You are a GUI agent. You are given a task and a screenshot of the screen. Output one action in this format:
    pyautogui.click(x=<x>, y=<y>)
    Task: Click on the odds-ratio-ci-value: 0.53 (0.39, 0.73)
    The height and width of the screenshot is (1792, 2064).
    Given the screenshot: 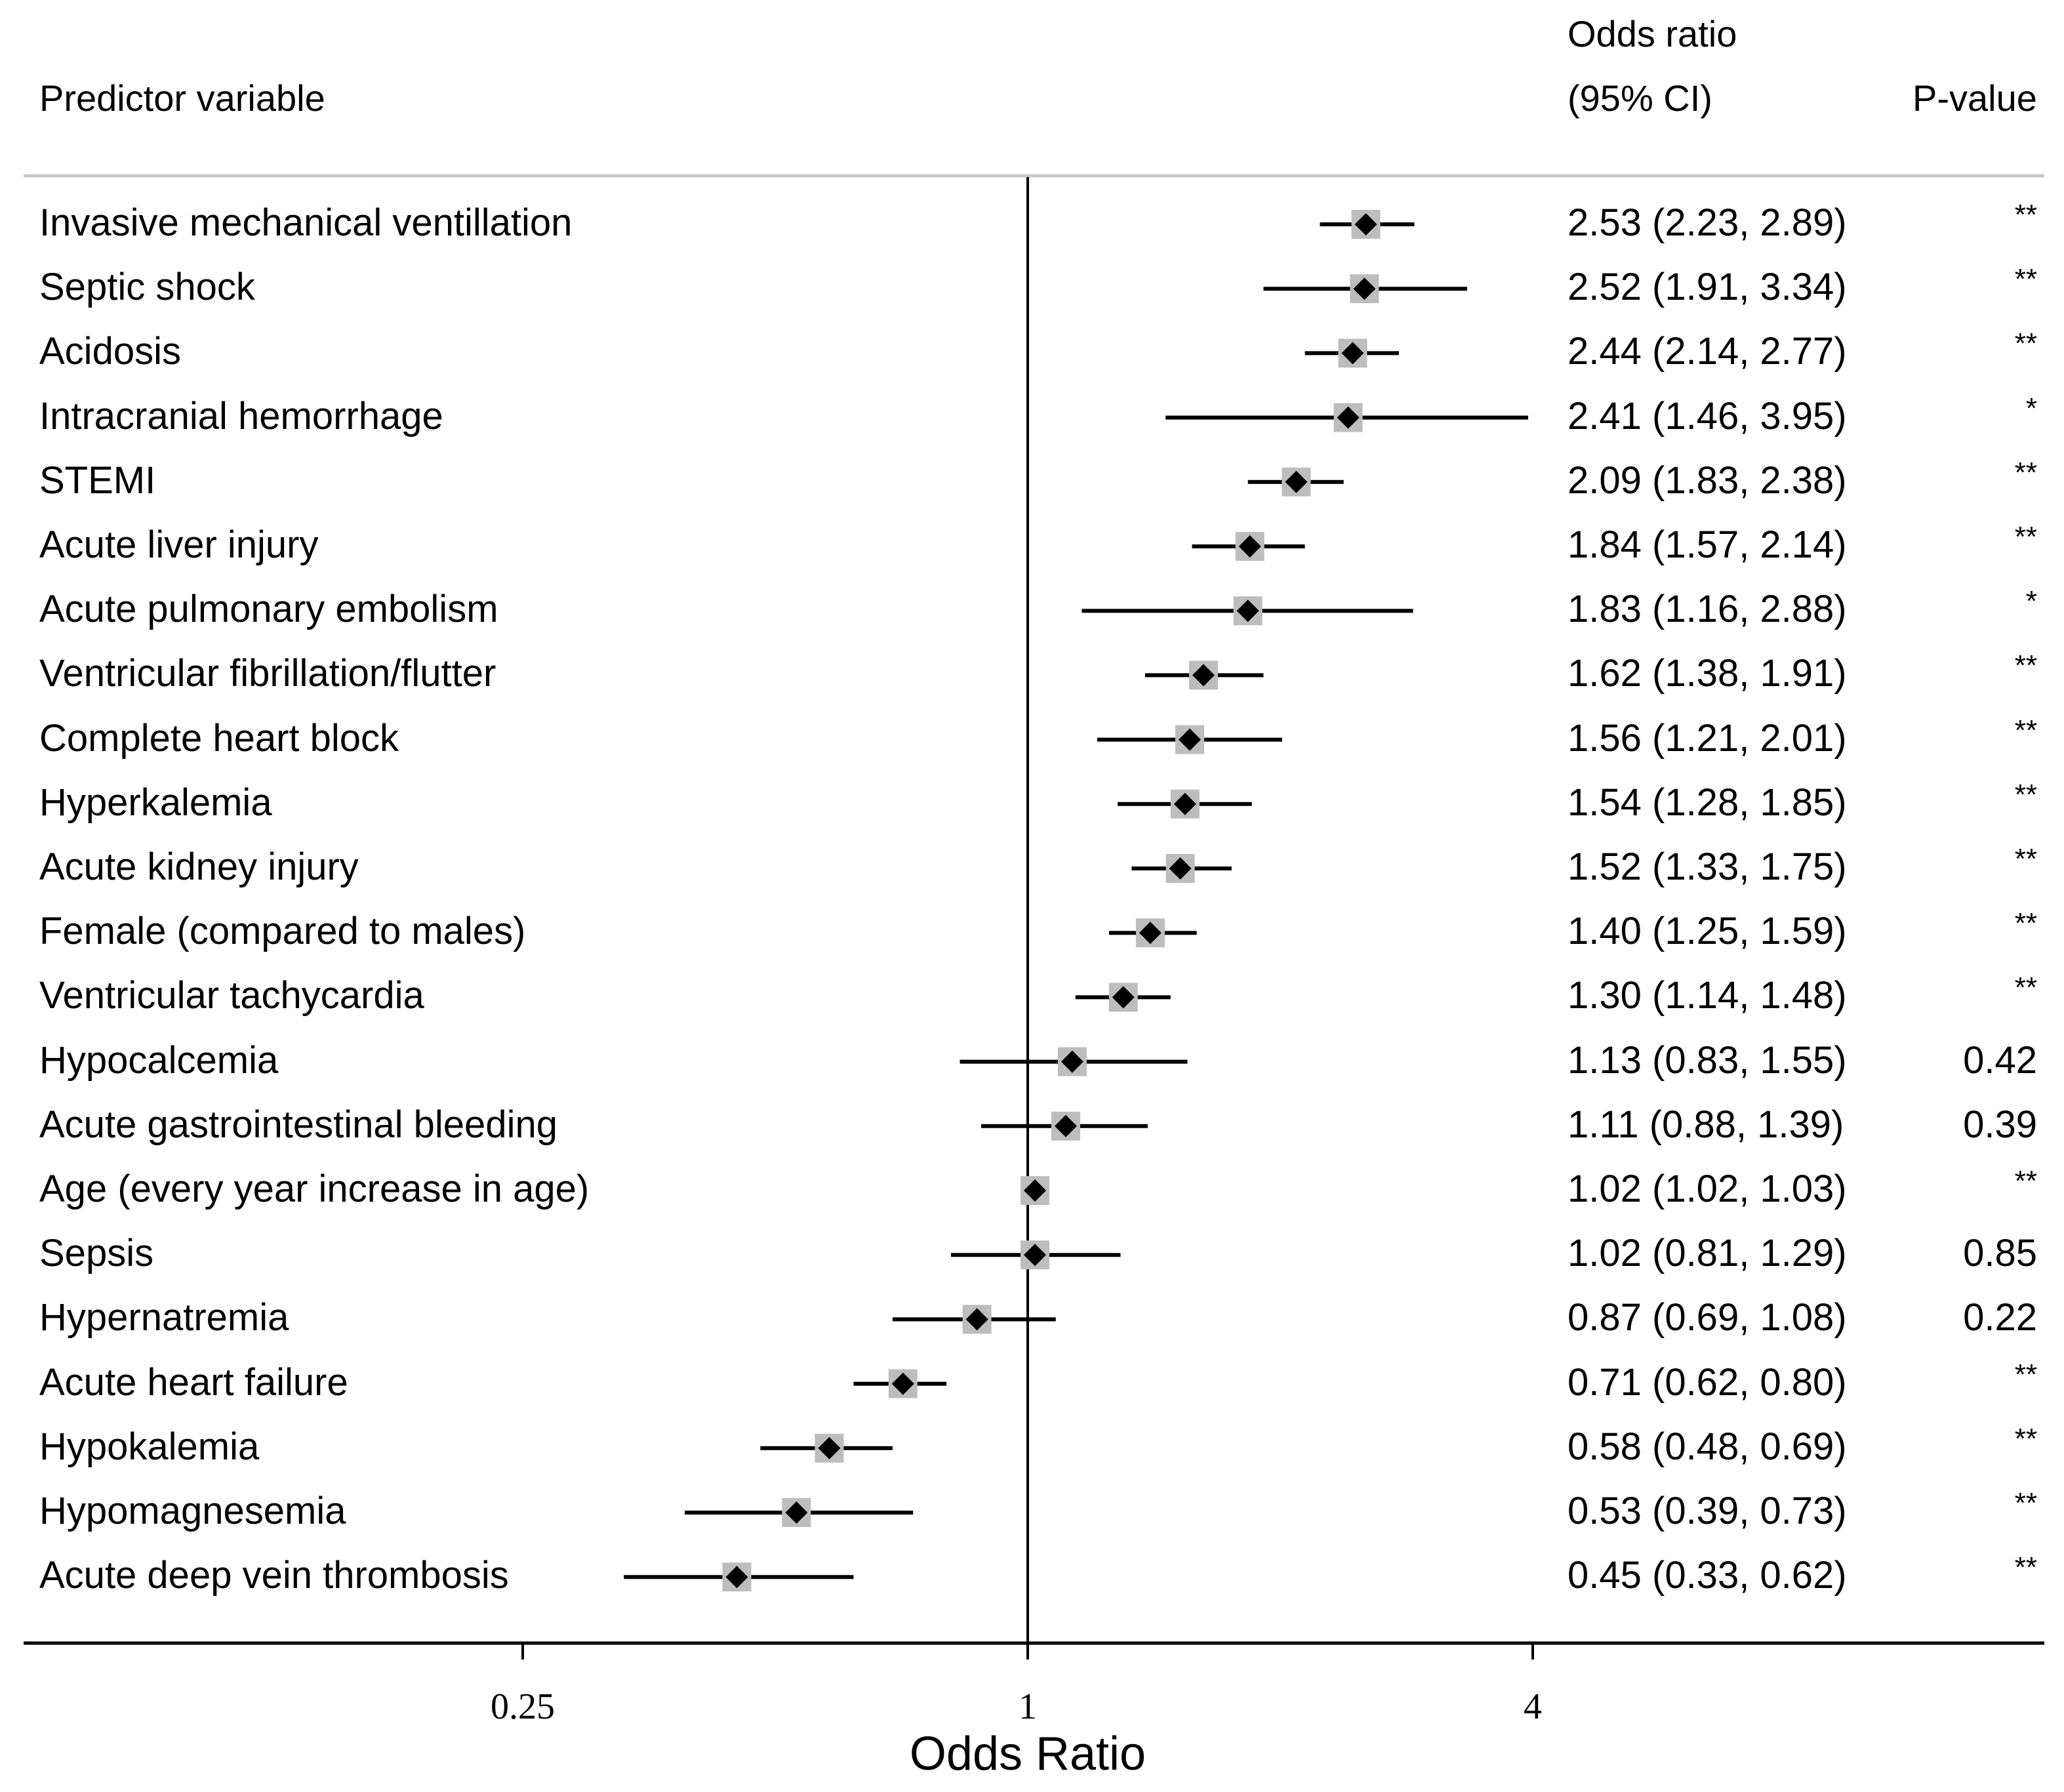 What is the action you would take?
    pyautogui.click(x=1707, y=1511)
    